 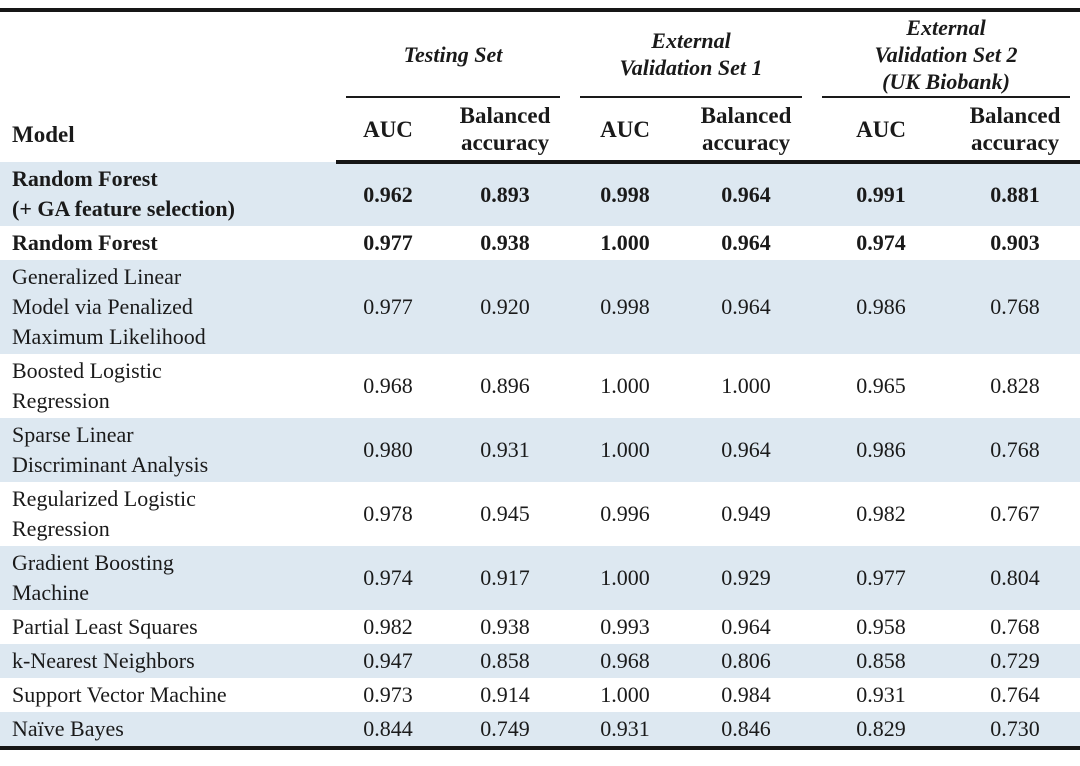 I want to click on value-cell-testing-balanced: 0.931, so click(x=505, y=449).